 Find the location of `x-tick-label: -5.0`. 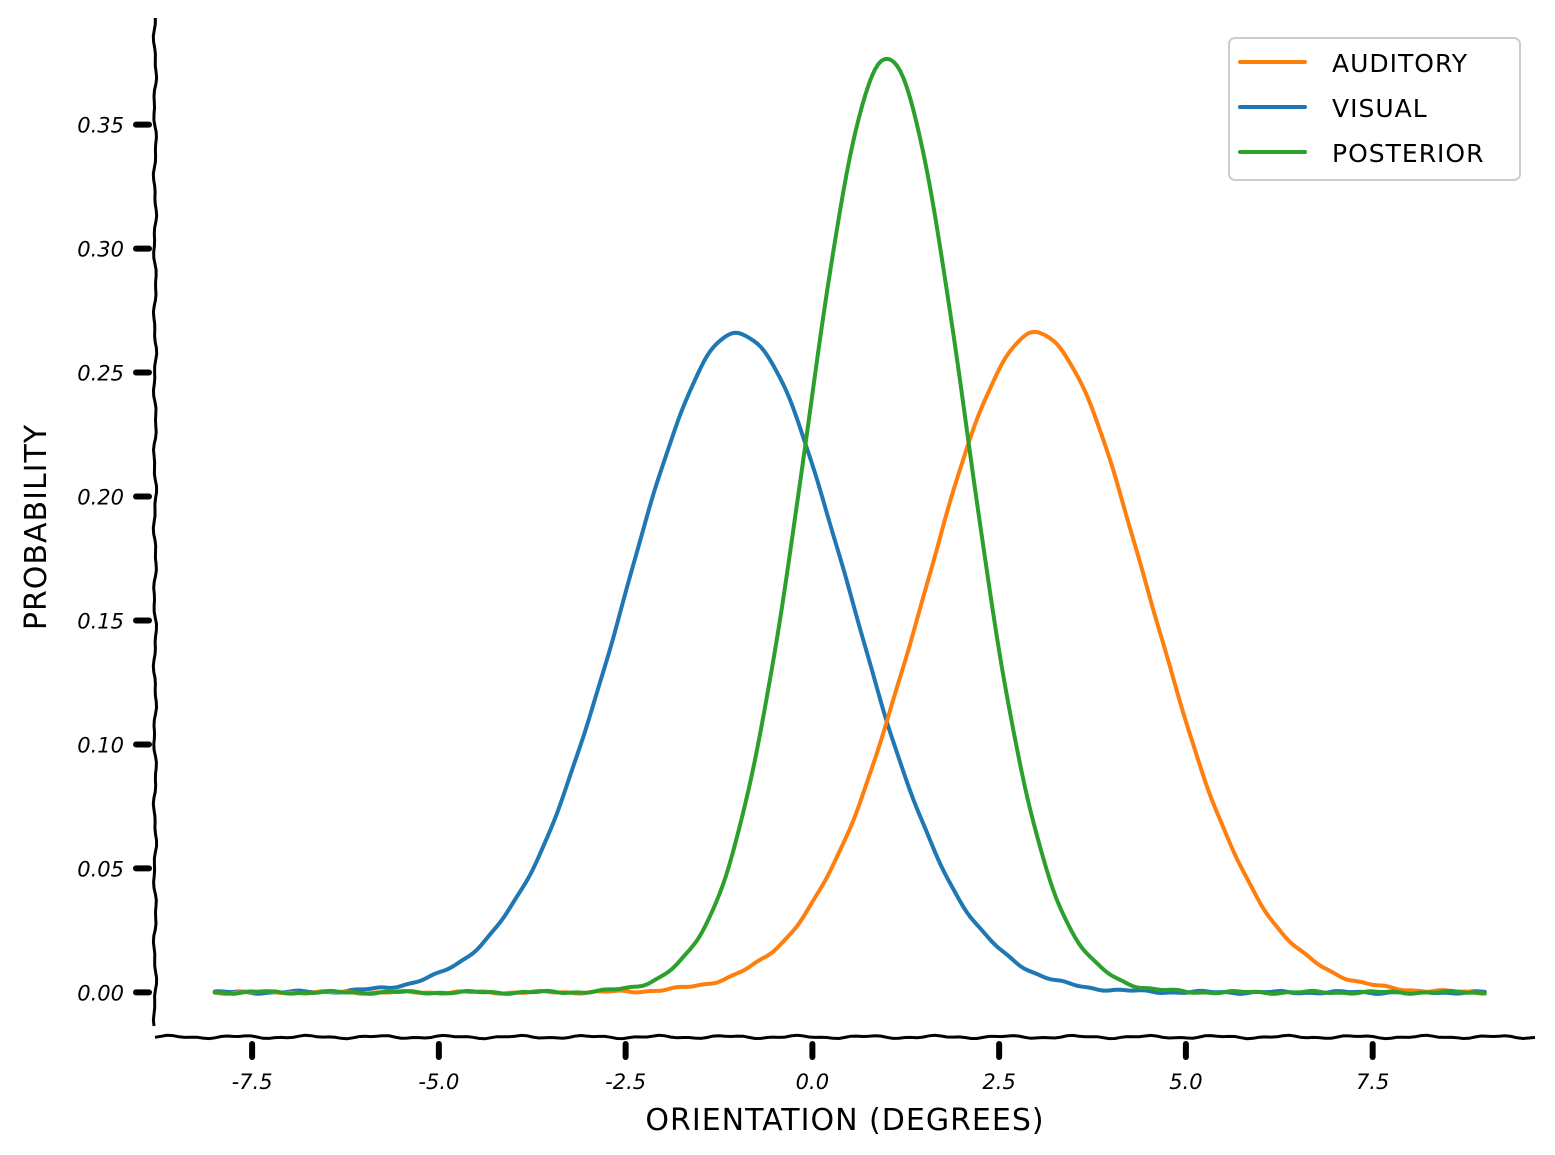

x-tick-label: -5.0 is located at coordinates (438, 1082).